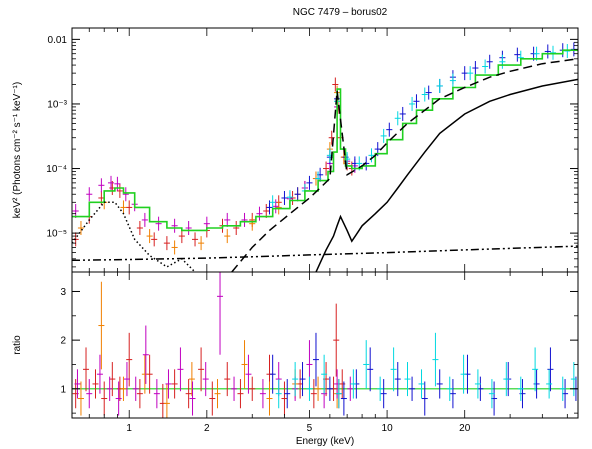 The height and width of the screenshot is (449, 592). What do you see at coordinates (129, 428) in the screenshot?
I see `bottom-x-tick-label: 1` at bounding box center [129, 428].